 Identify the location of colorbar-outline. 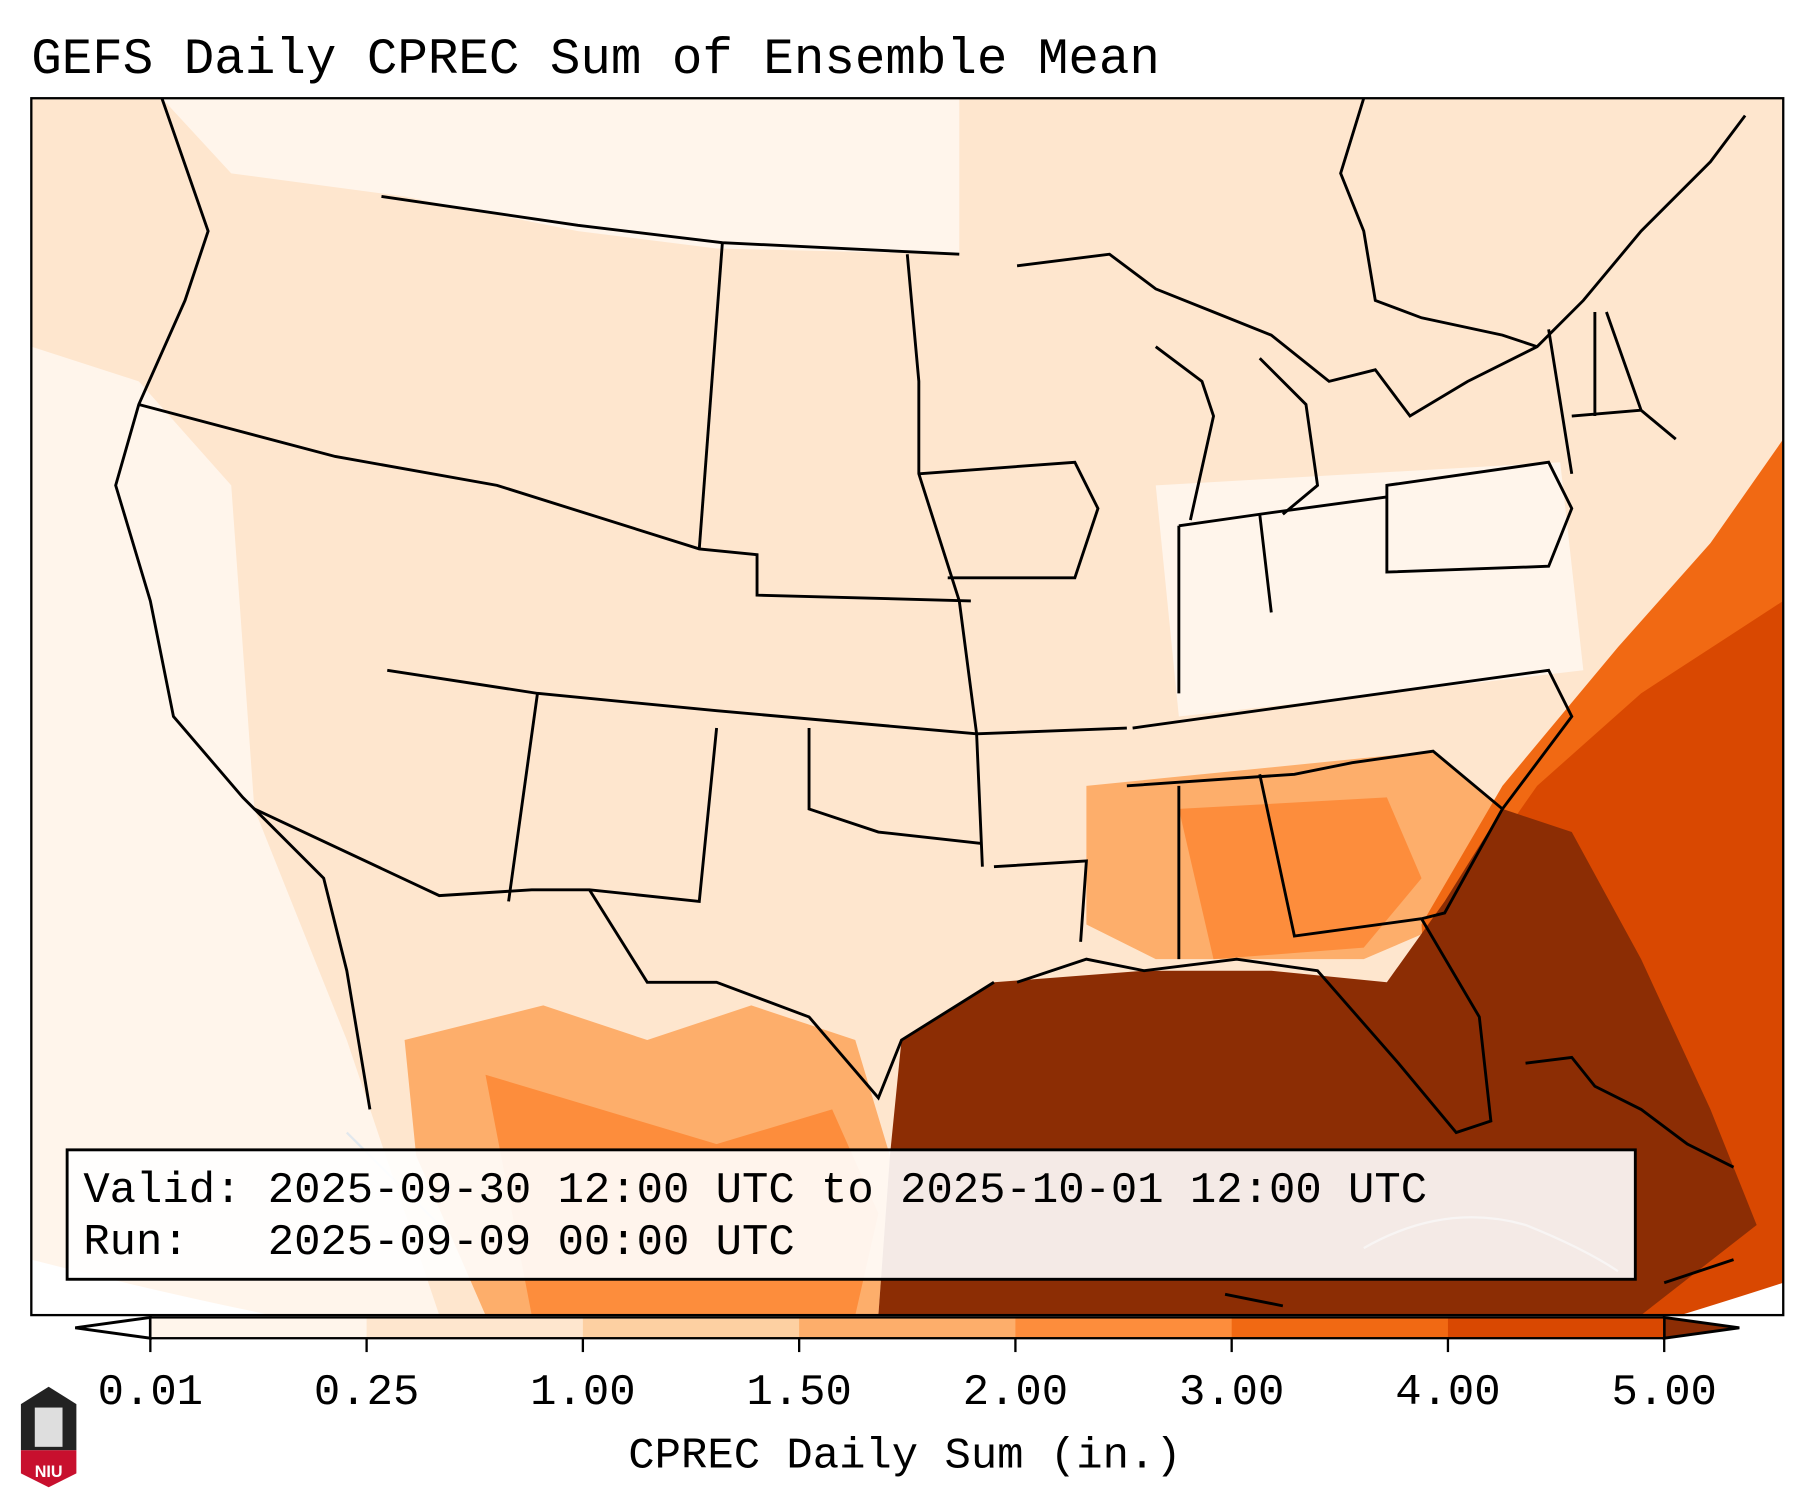
(907, 1328).